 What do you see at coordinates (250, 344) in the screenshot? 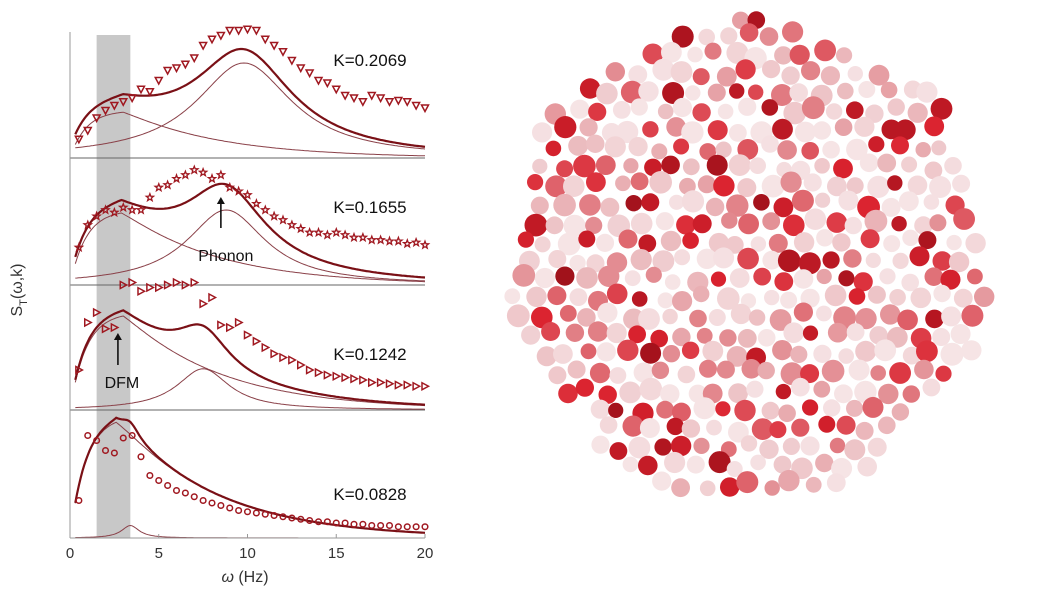
I see `spectrum-panel: K=0.1242` at bounding box center [250, 344].